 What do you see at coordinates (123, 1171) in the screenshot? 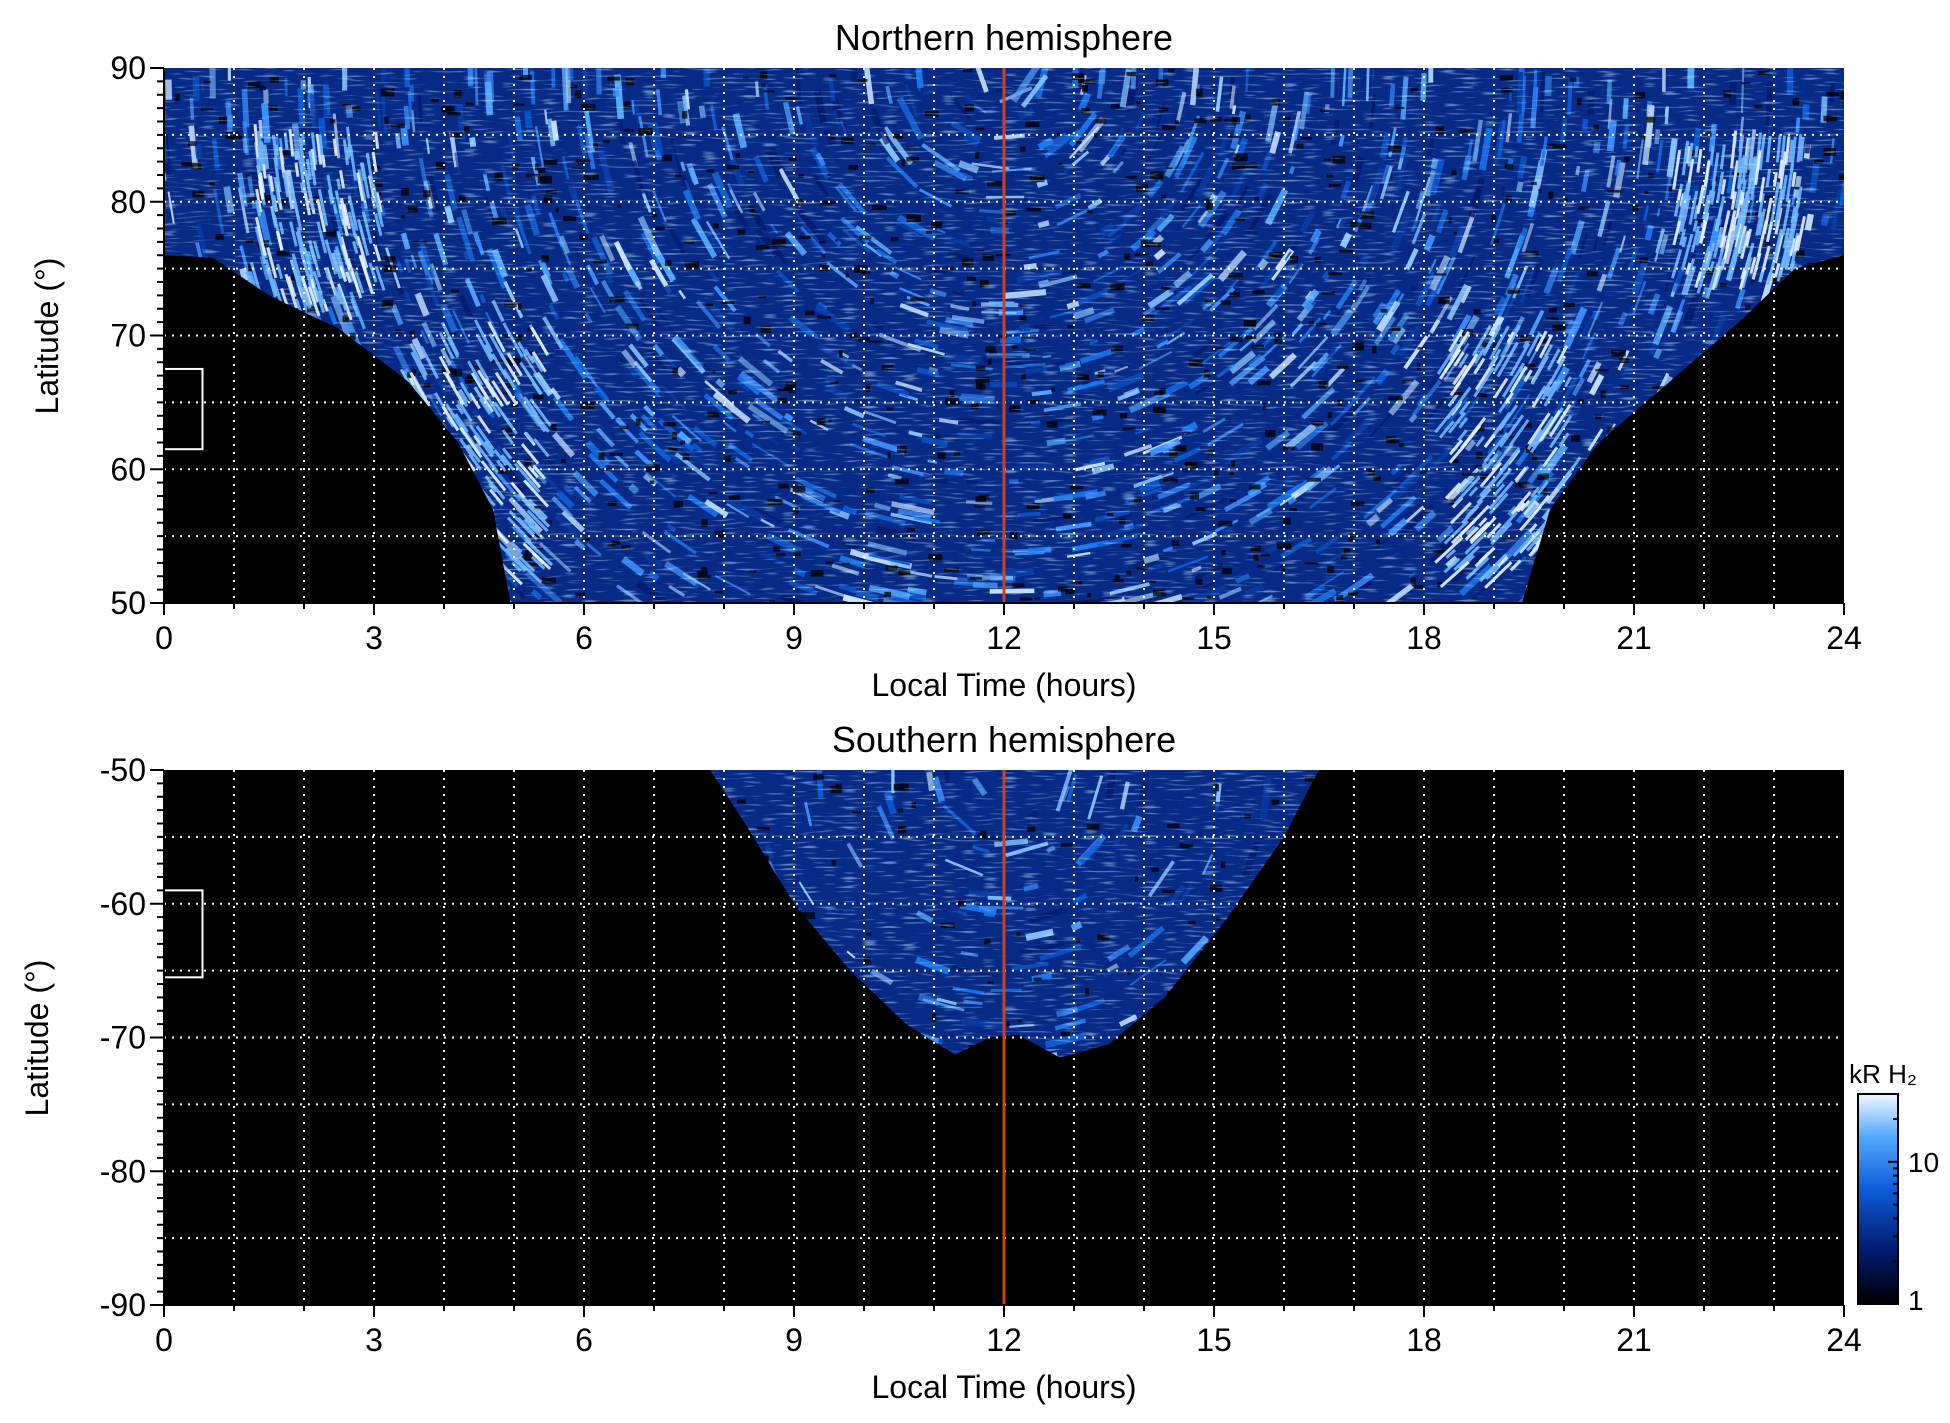
I see `y-tick-label: -80` at bounding box center [123, 1171].